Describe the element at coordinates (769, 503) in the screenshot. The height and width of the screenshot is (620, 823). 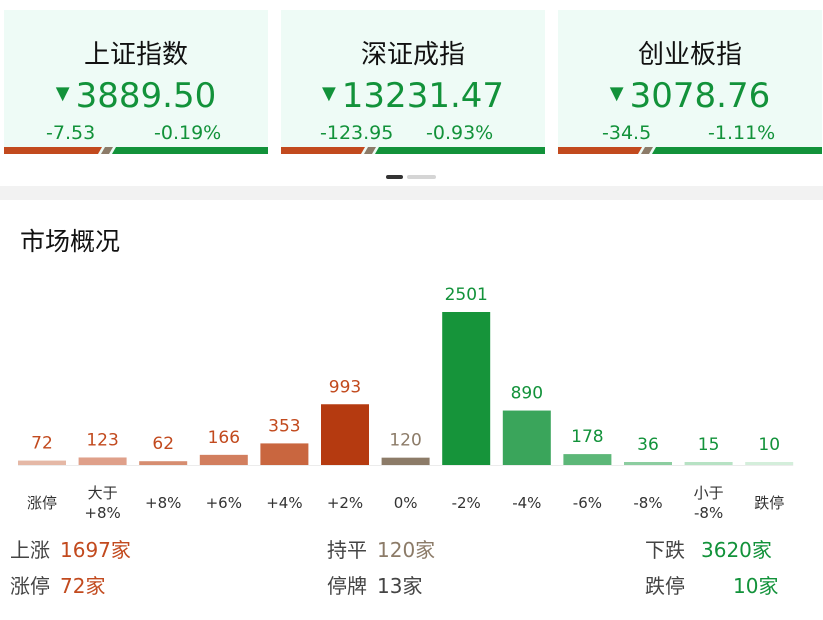
I see `chart-category-label: 跌停` at that location.